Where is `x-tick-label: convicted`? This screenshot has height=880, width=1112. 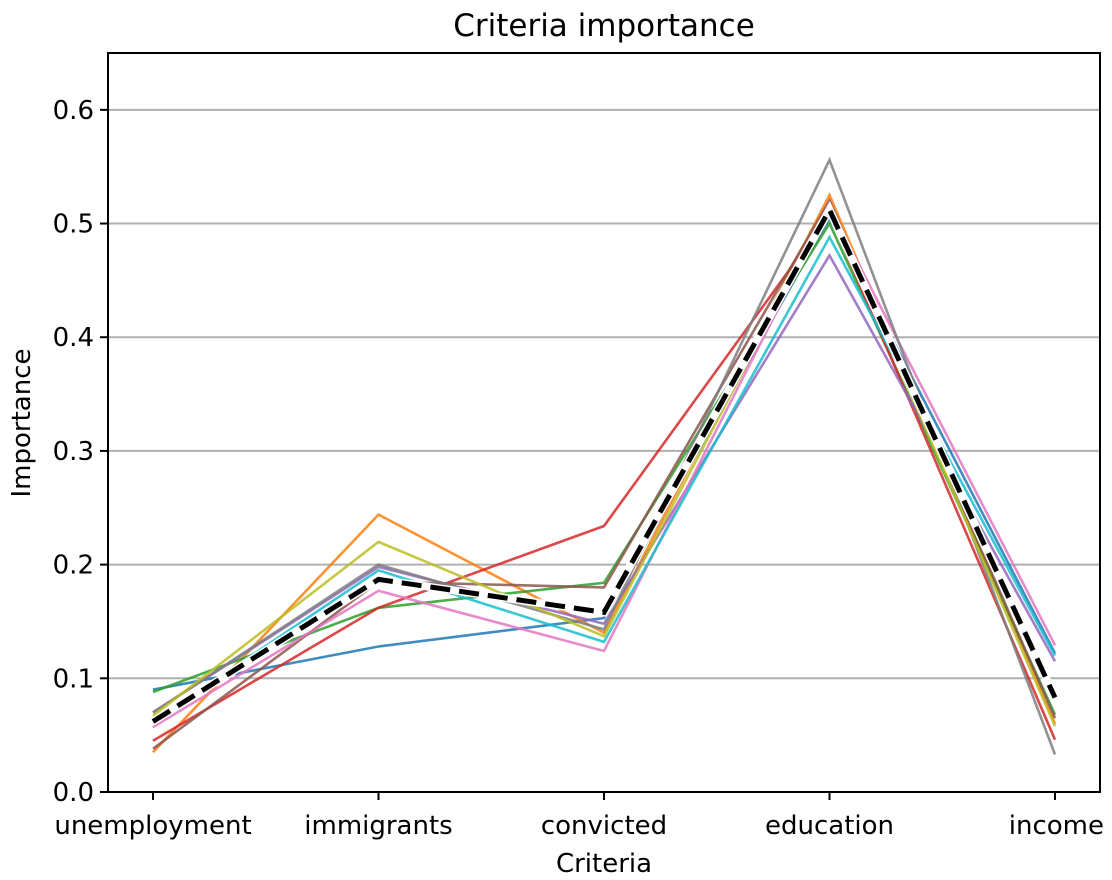 x-tick-label: convicted is located at coordinates (604, 826).